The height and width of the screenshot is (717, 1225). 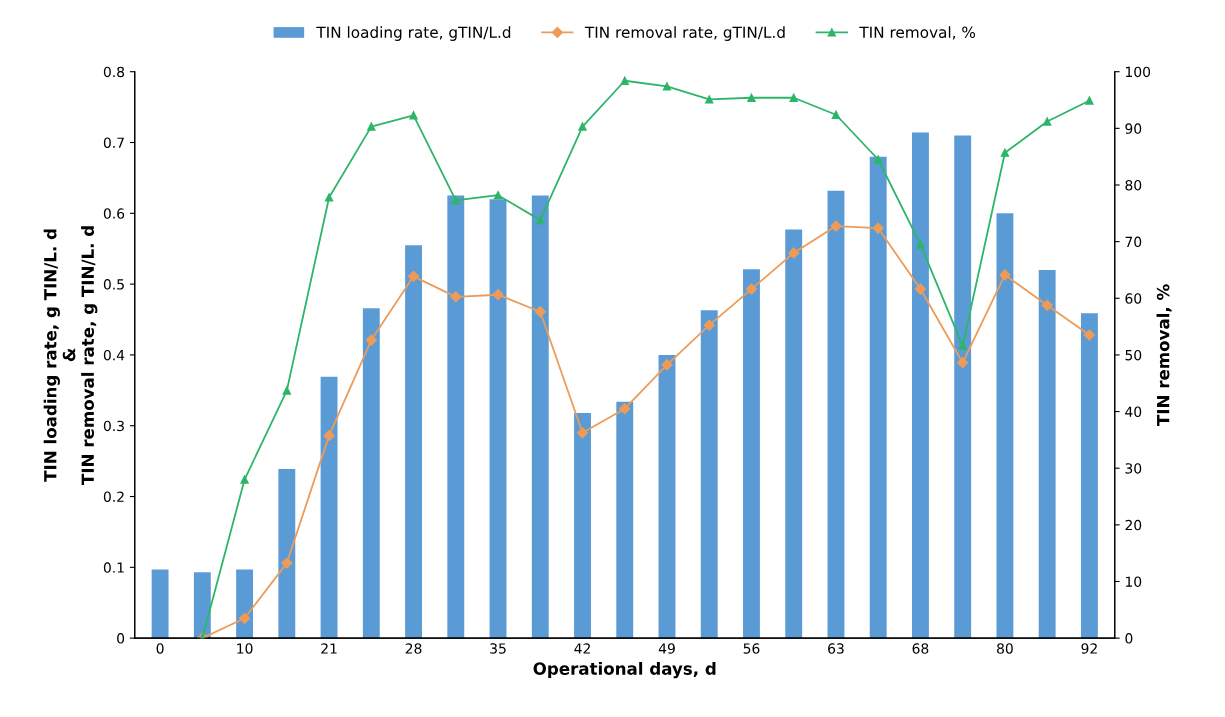 I want to click on legend-label: TIN loading rate, gTIN/L.d, so click(x=413, y=33).